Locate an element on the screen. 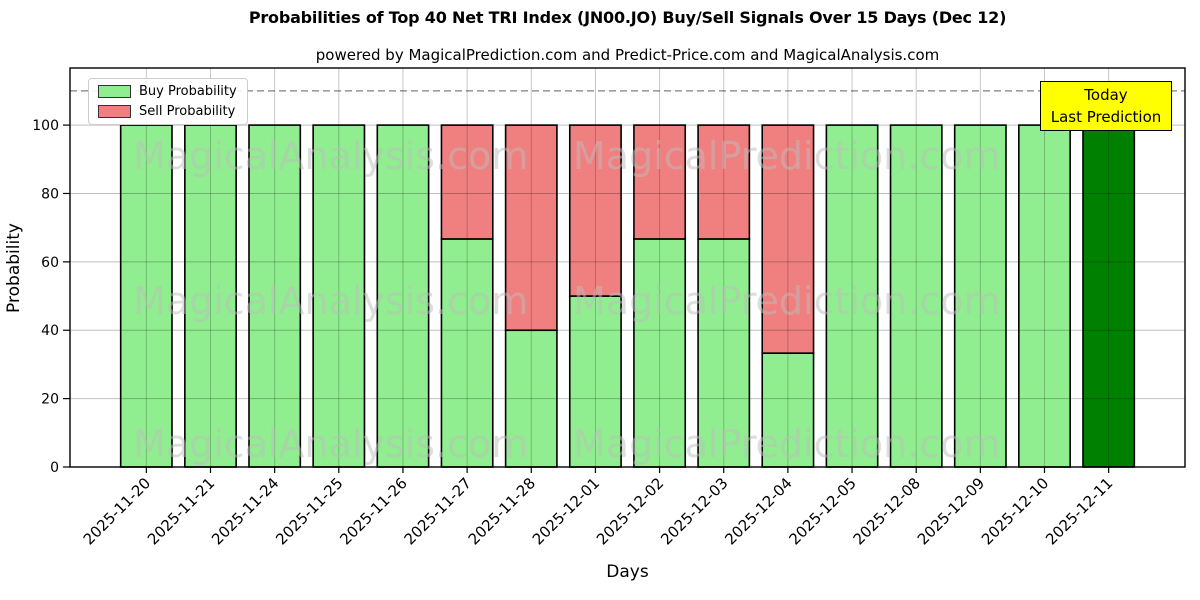 The image size is (1200, 600). y-tick-label: 0 is located at coordinates (54, 468).